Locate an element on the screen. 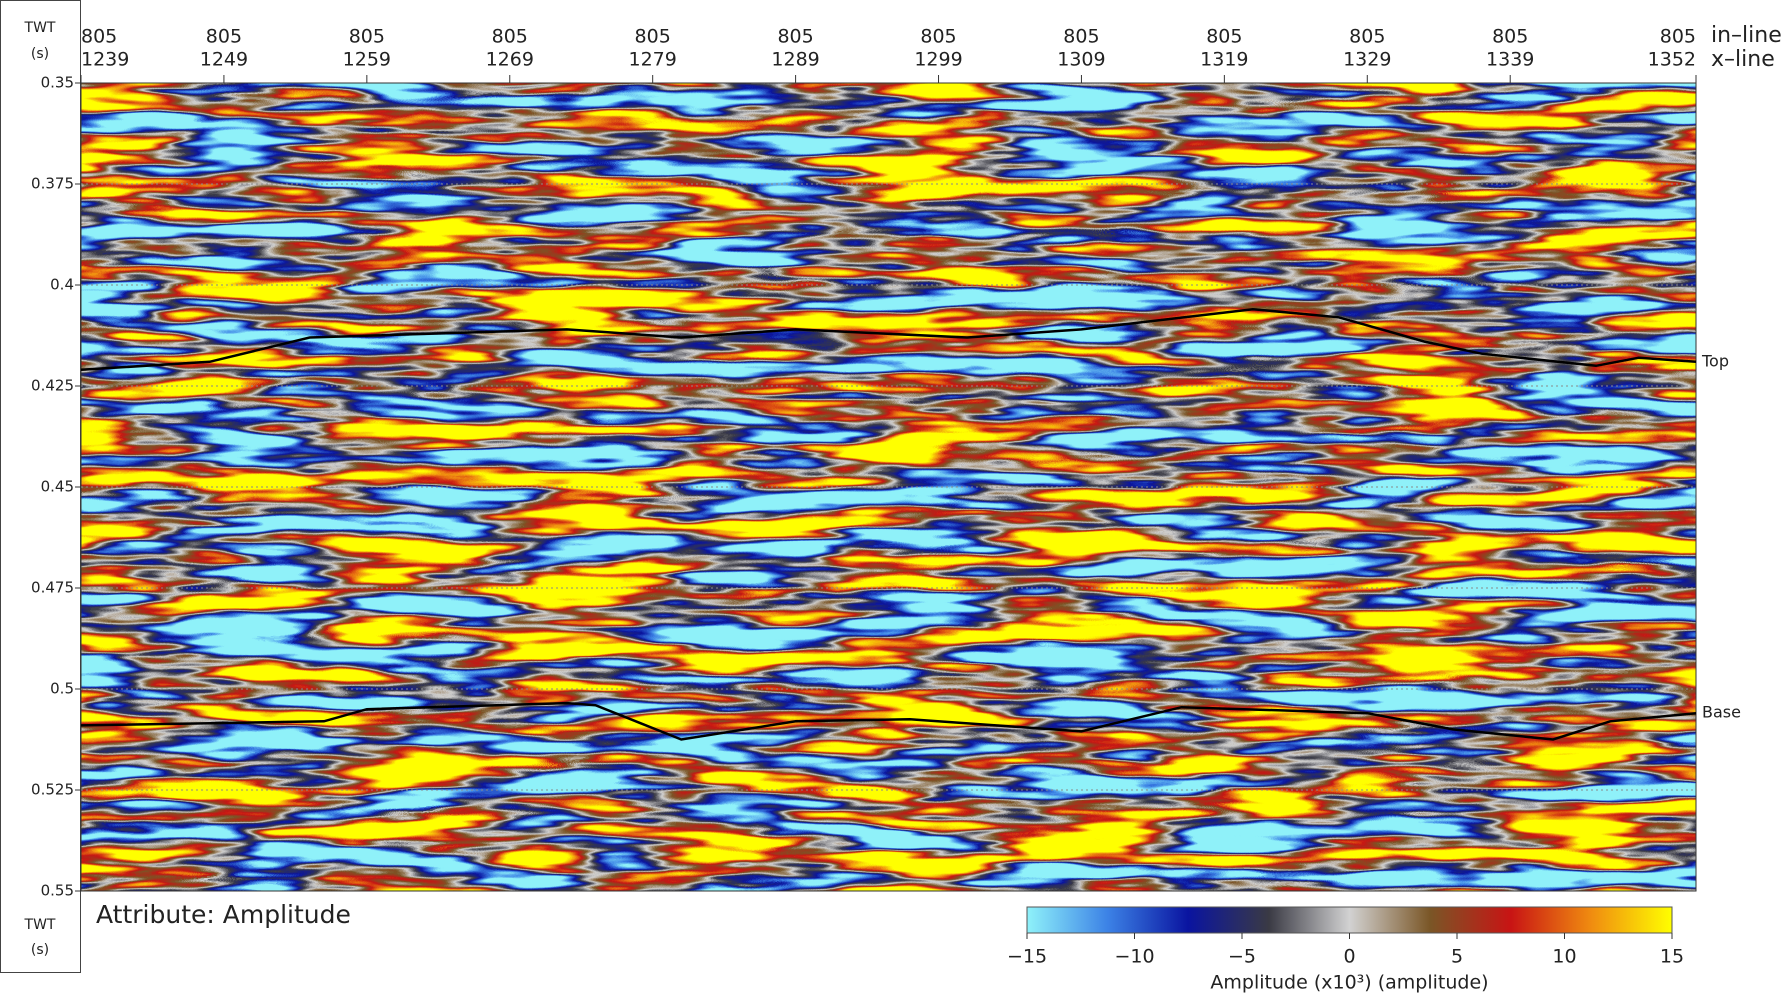  attribute-label: Attribute: Amplitude is located at coordinates (223, 914).